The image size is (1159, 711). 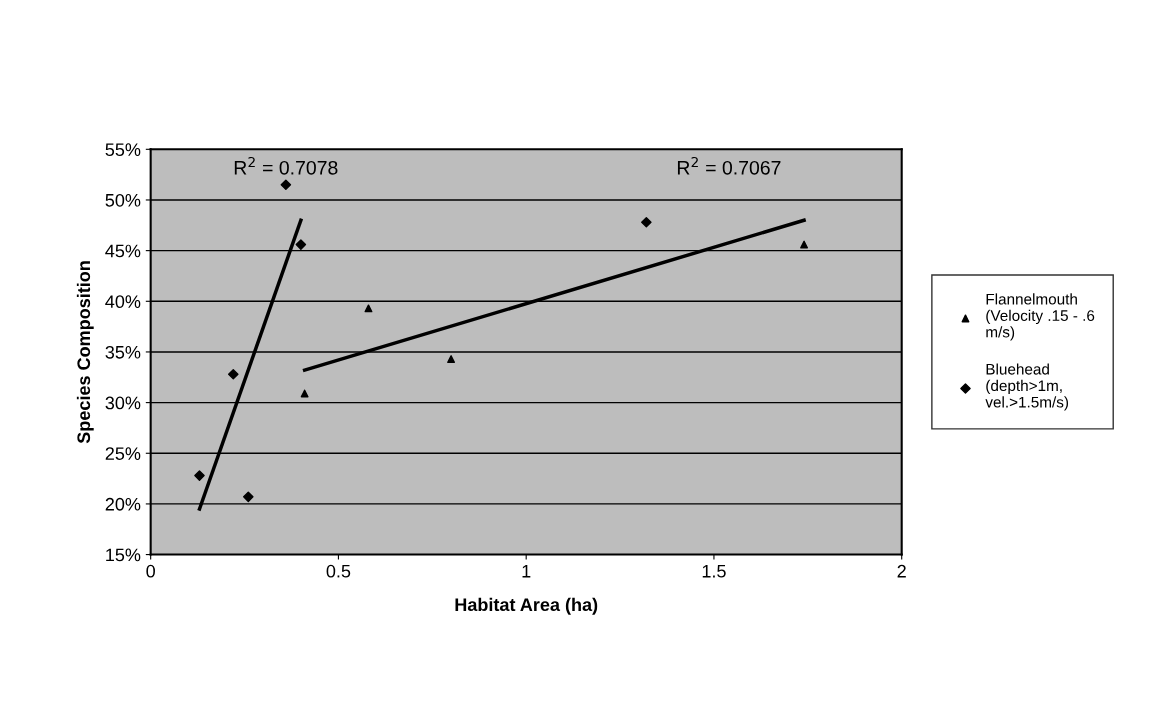 What do you see at coordinates (123, 200) in the screenshot?
I see `y-tick-label: 50%` at bounding box center [123, 200].